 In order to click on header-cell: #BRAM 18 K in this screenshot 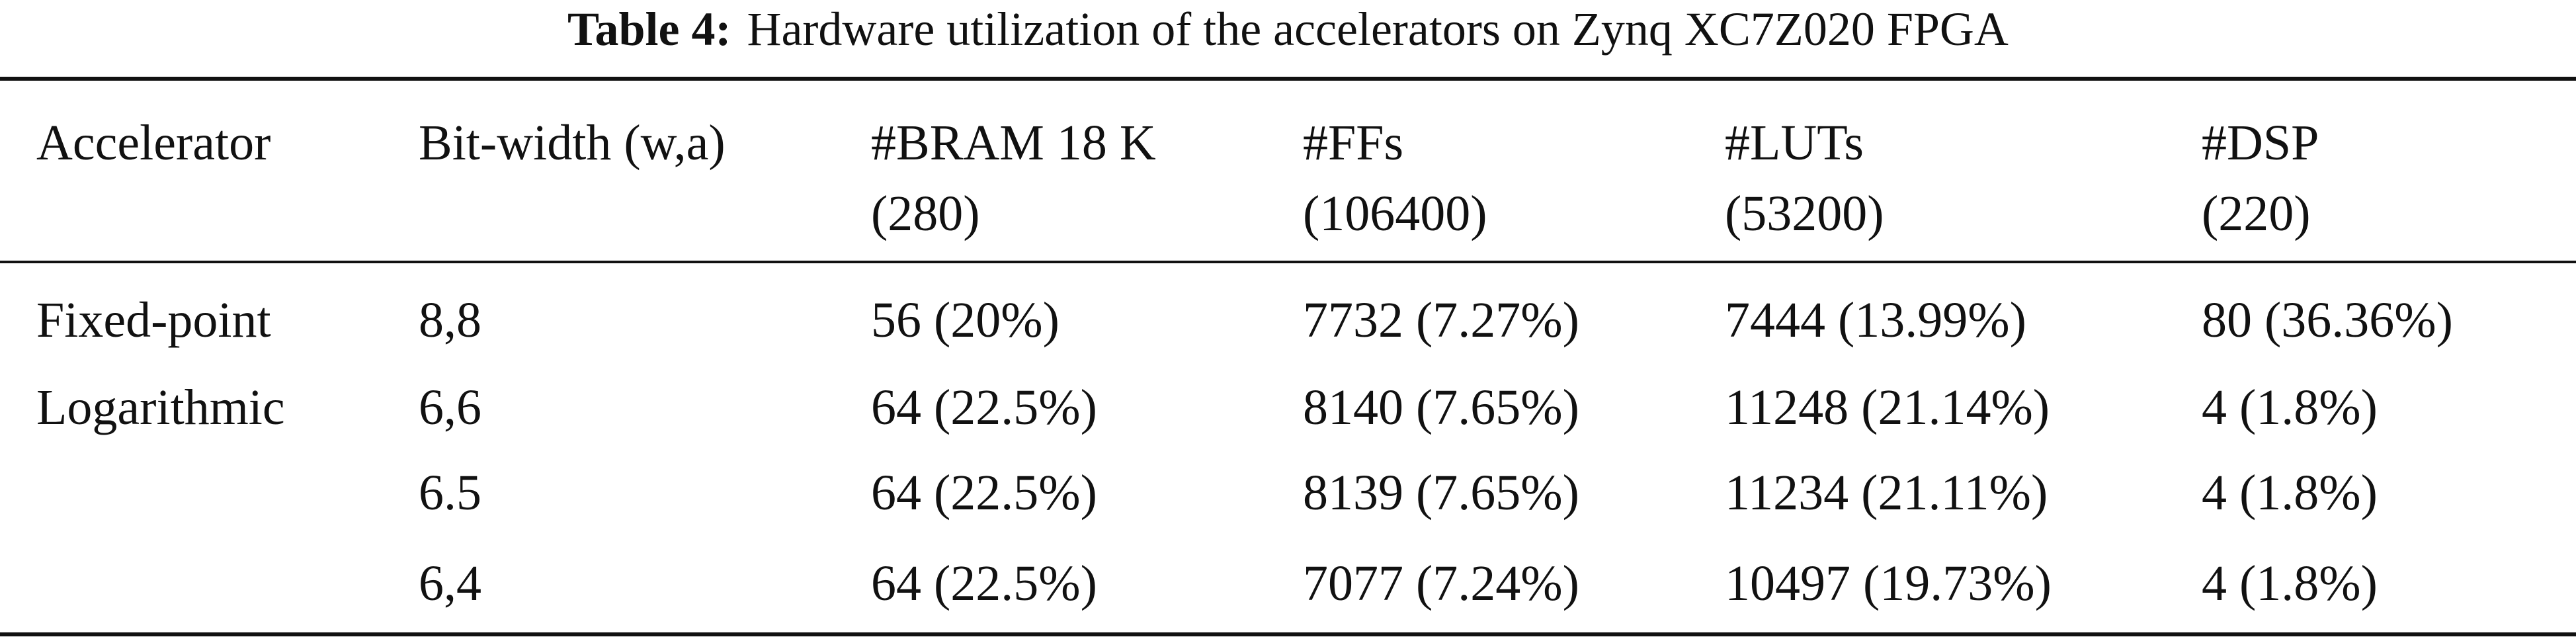, I will do `click(1013, 143)`.